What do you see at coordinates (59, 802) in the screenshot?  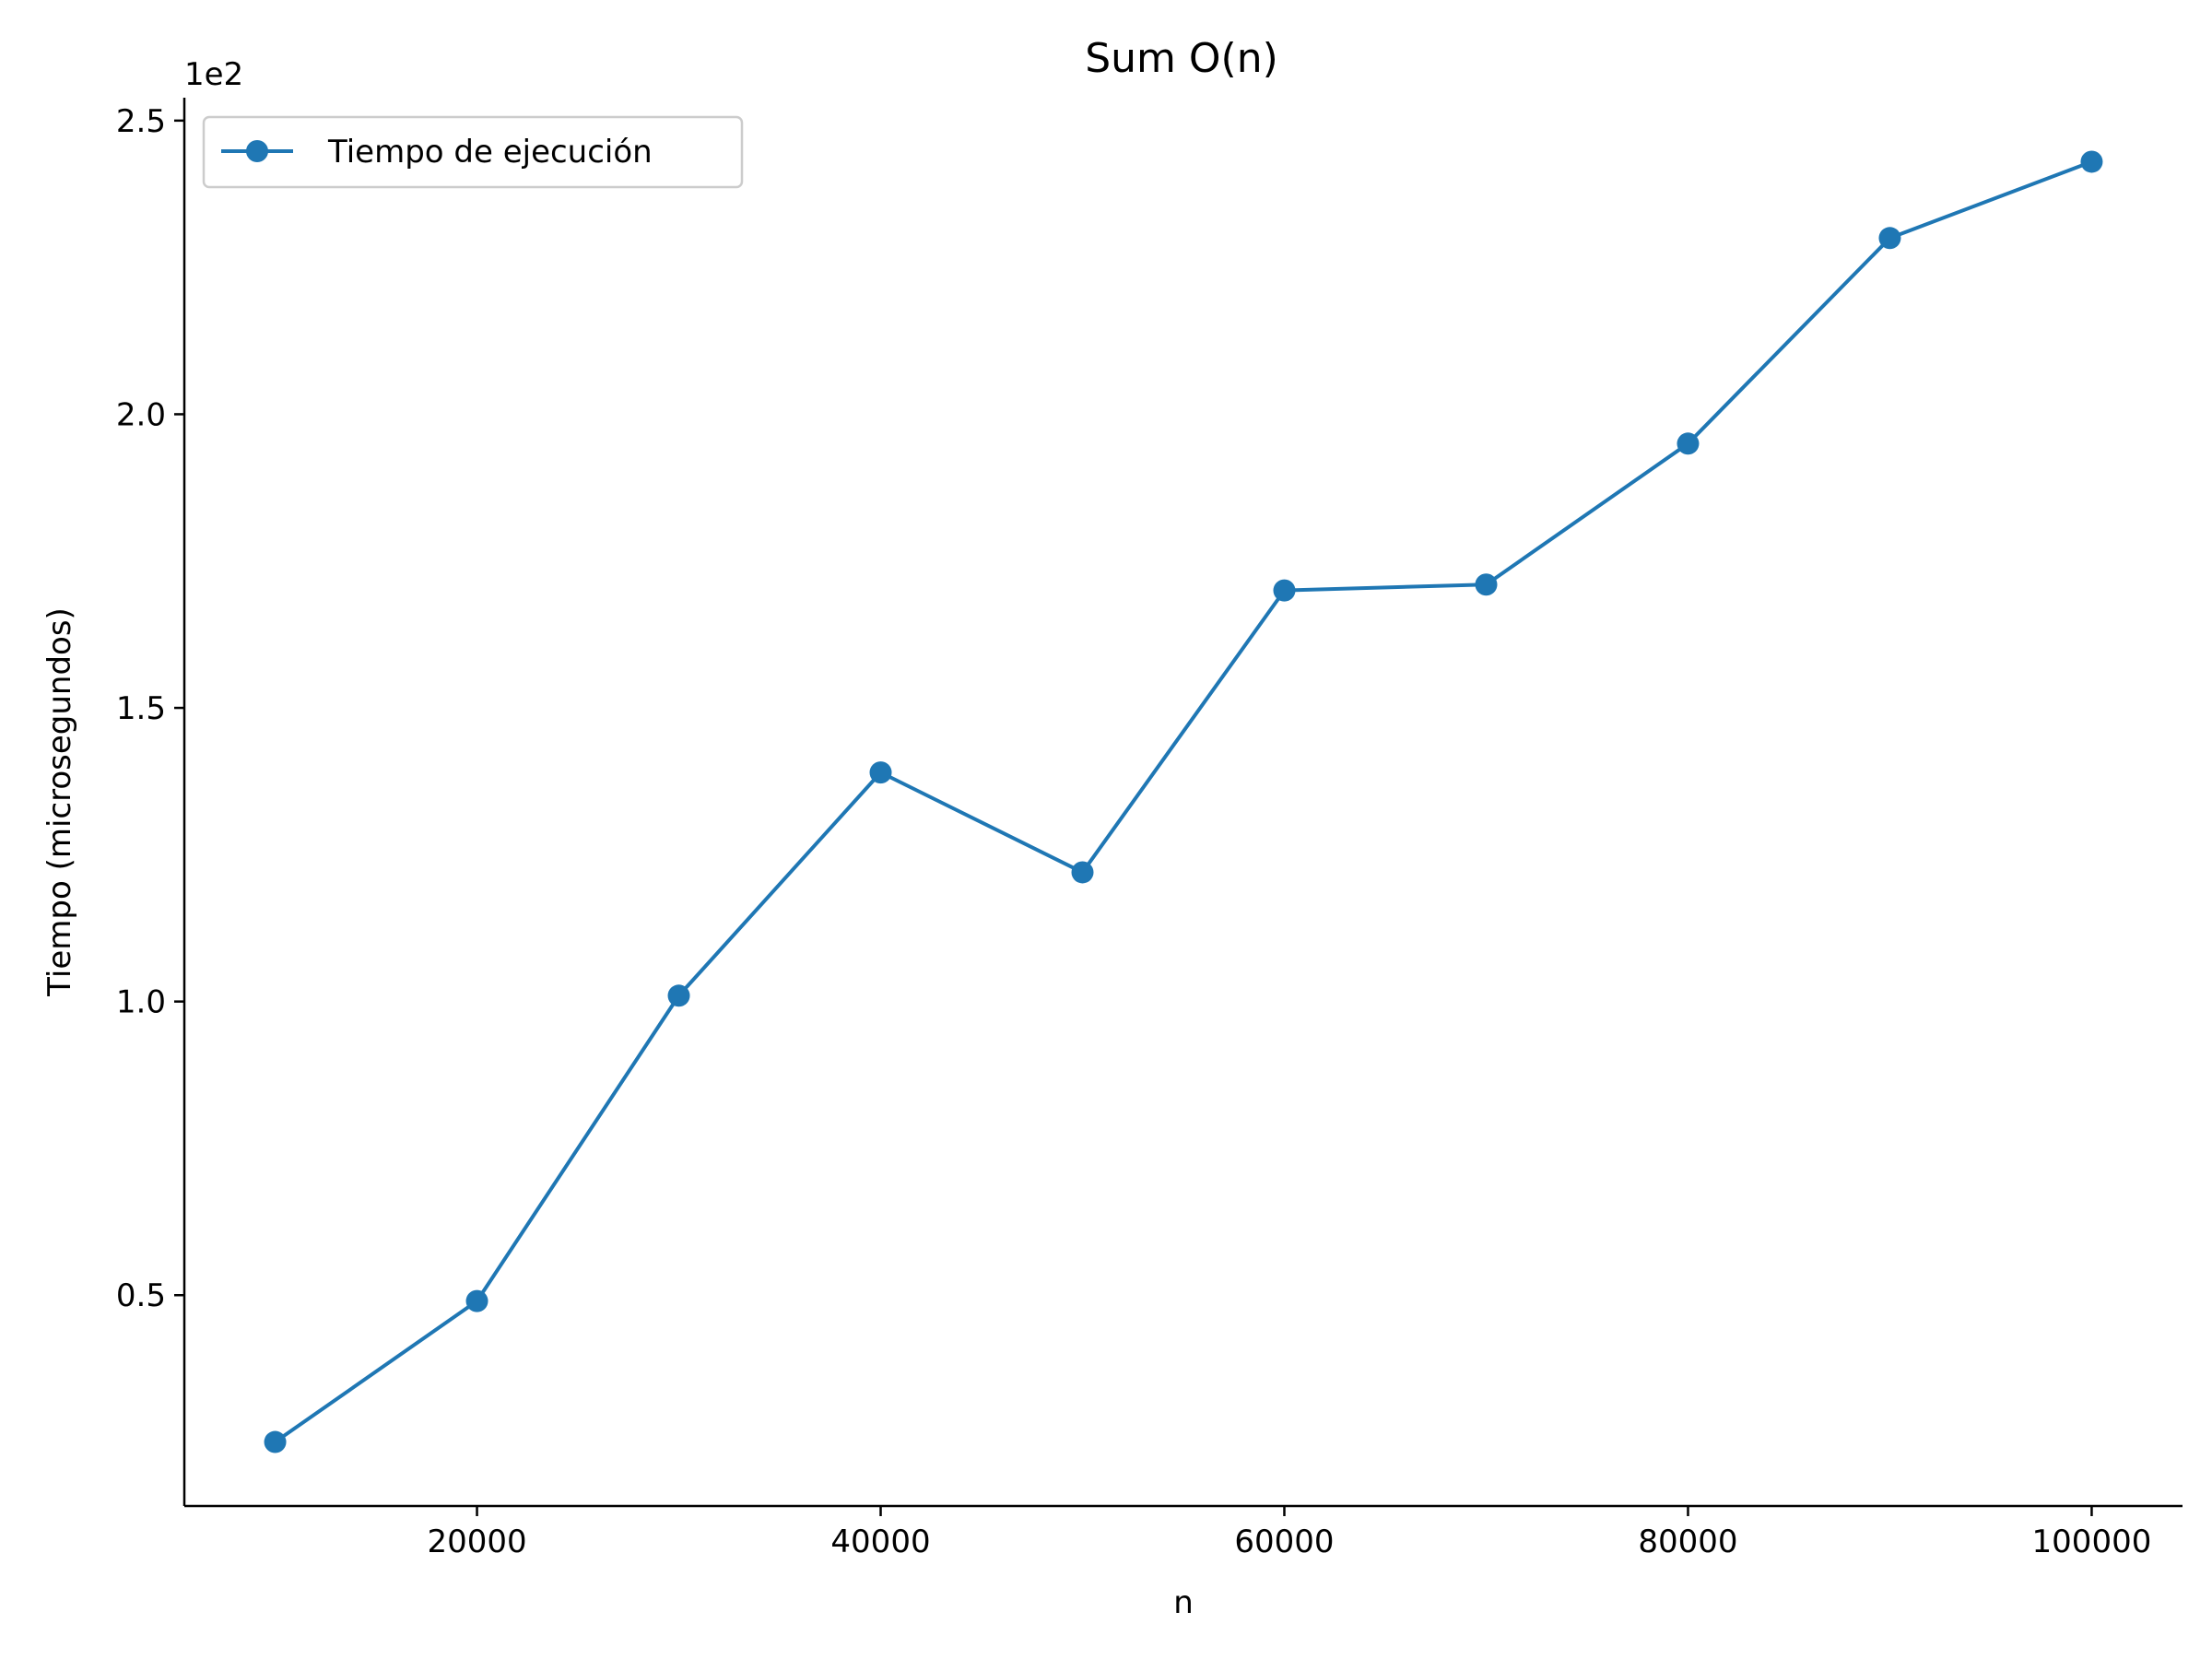 I see `y-axis-label: Tiempo (microsegundos)` at bounding box center [59, 802].